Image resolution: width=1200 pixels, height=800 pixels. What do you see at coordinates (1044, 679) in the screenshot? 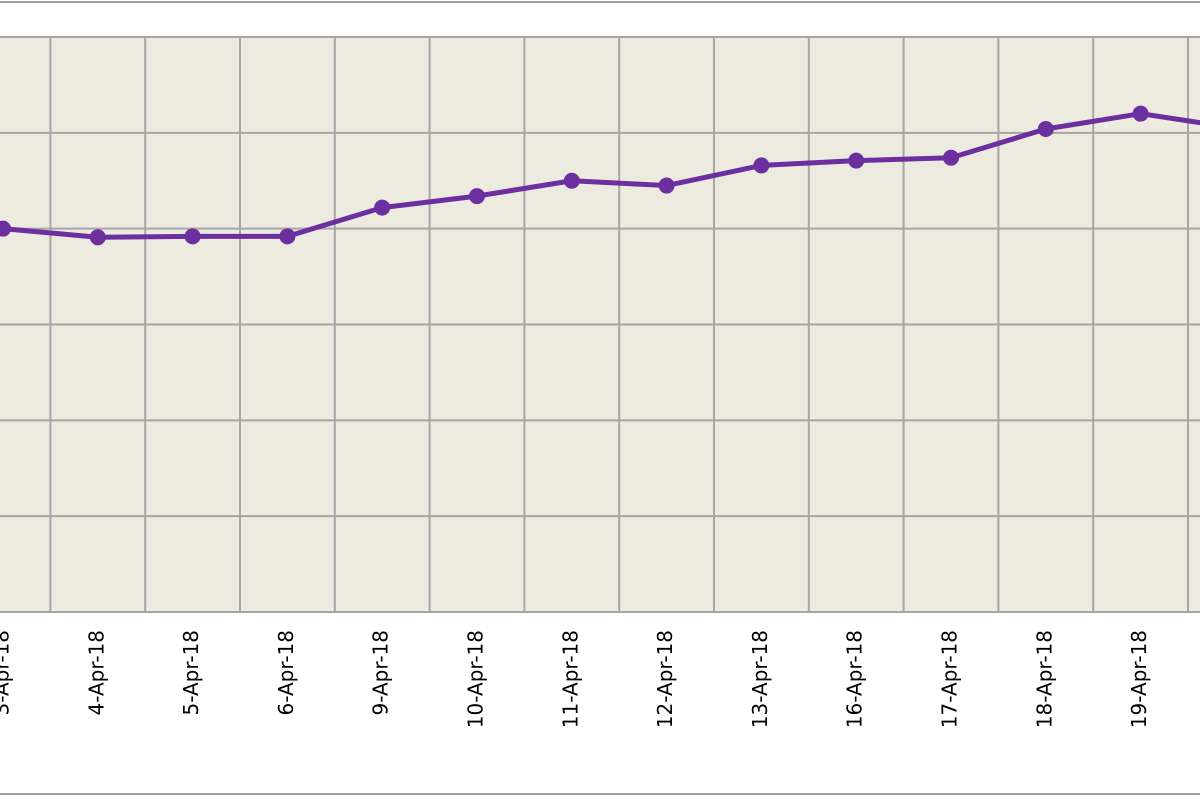
I see `x-tick-label: 18-Apr-18` at bounding box center [1044, 679].